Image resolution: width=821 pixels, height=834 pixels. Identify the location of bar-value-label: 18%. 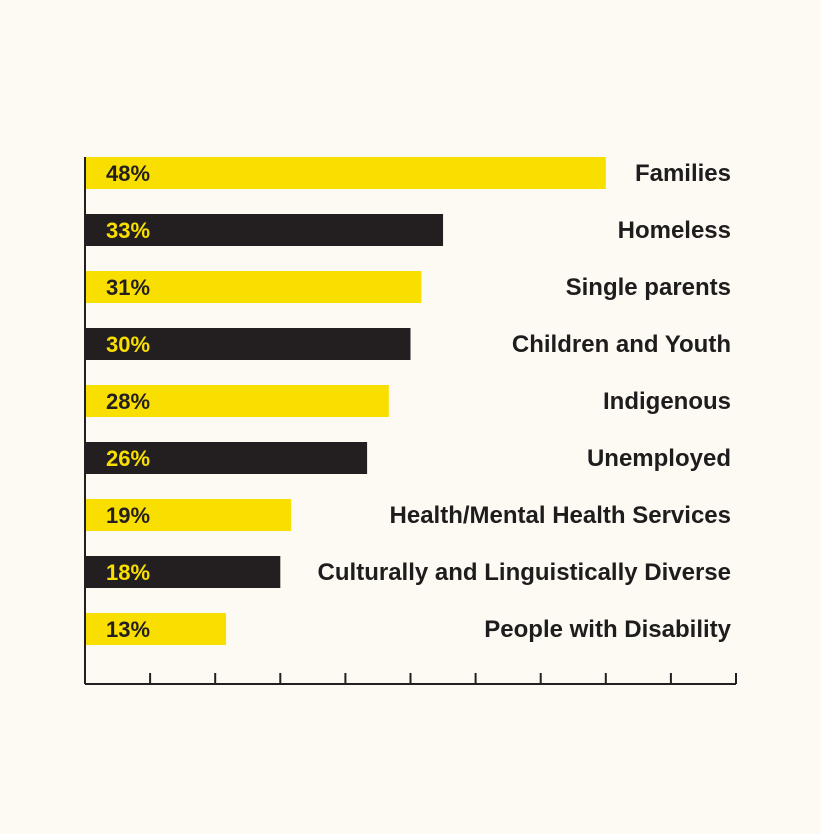
(128, 572).